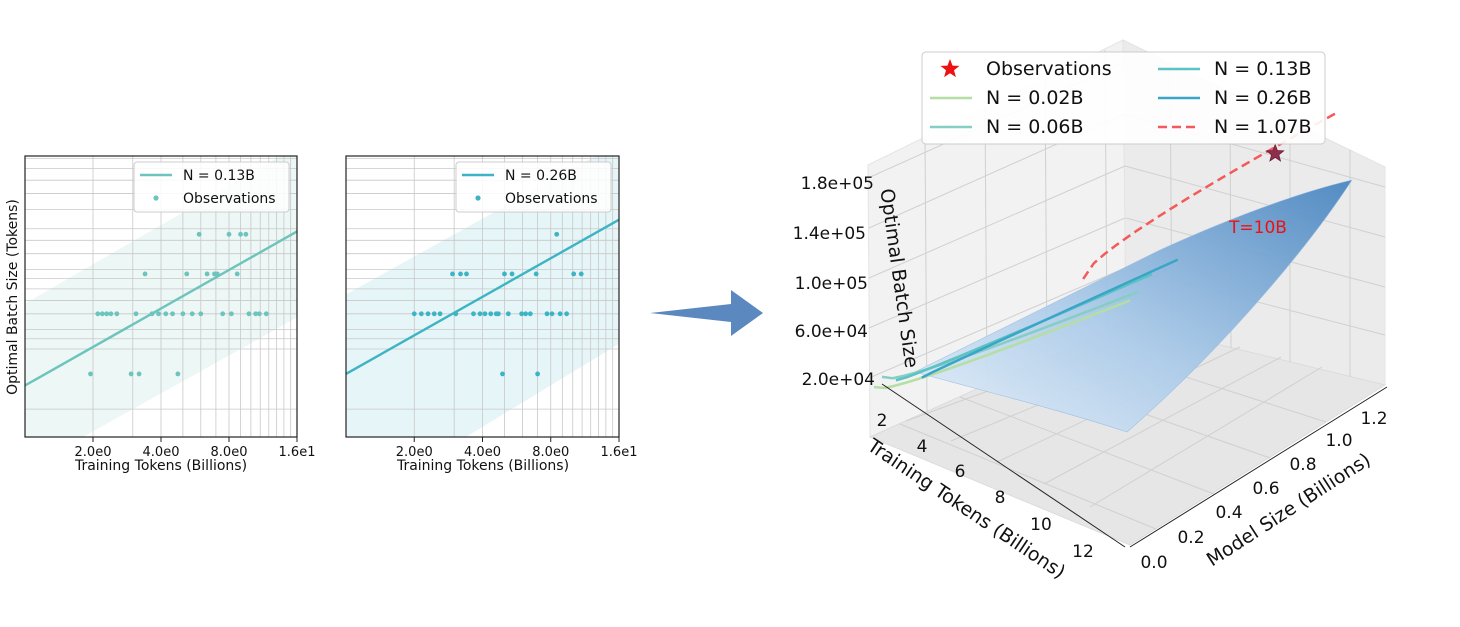  What do you see at coordinates (1153, 563) in the screenshot?
I see `y-tick-label: 0.0` at bounding box center [1153, 563].